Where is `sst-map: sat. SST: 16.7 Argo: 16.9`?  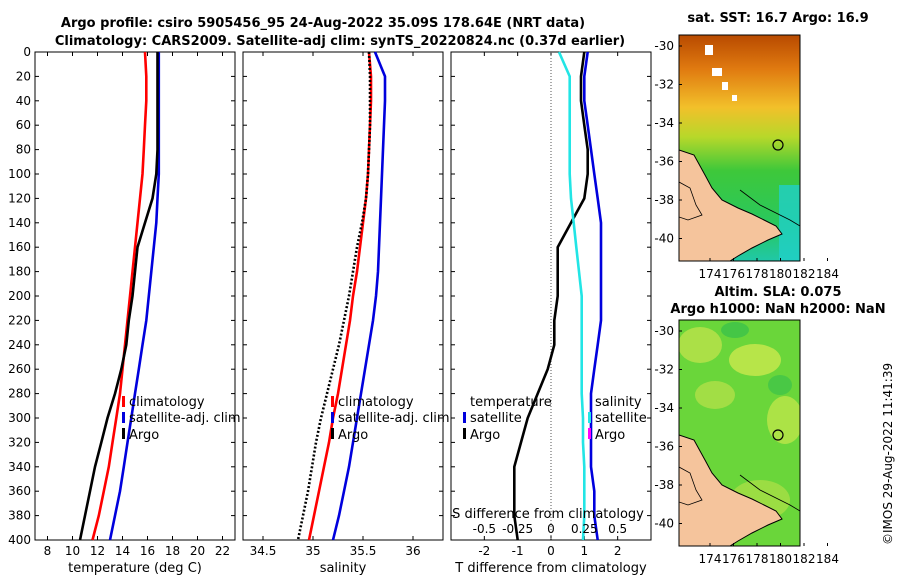 sst-map: sat. SST: 16.7 Argo: 16.9 is located at coordinates (773, 136).